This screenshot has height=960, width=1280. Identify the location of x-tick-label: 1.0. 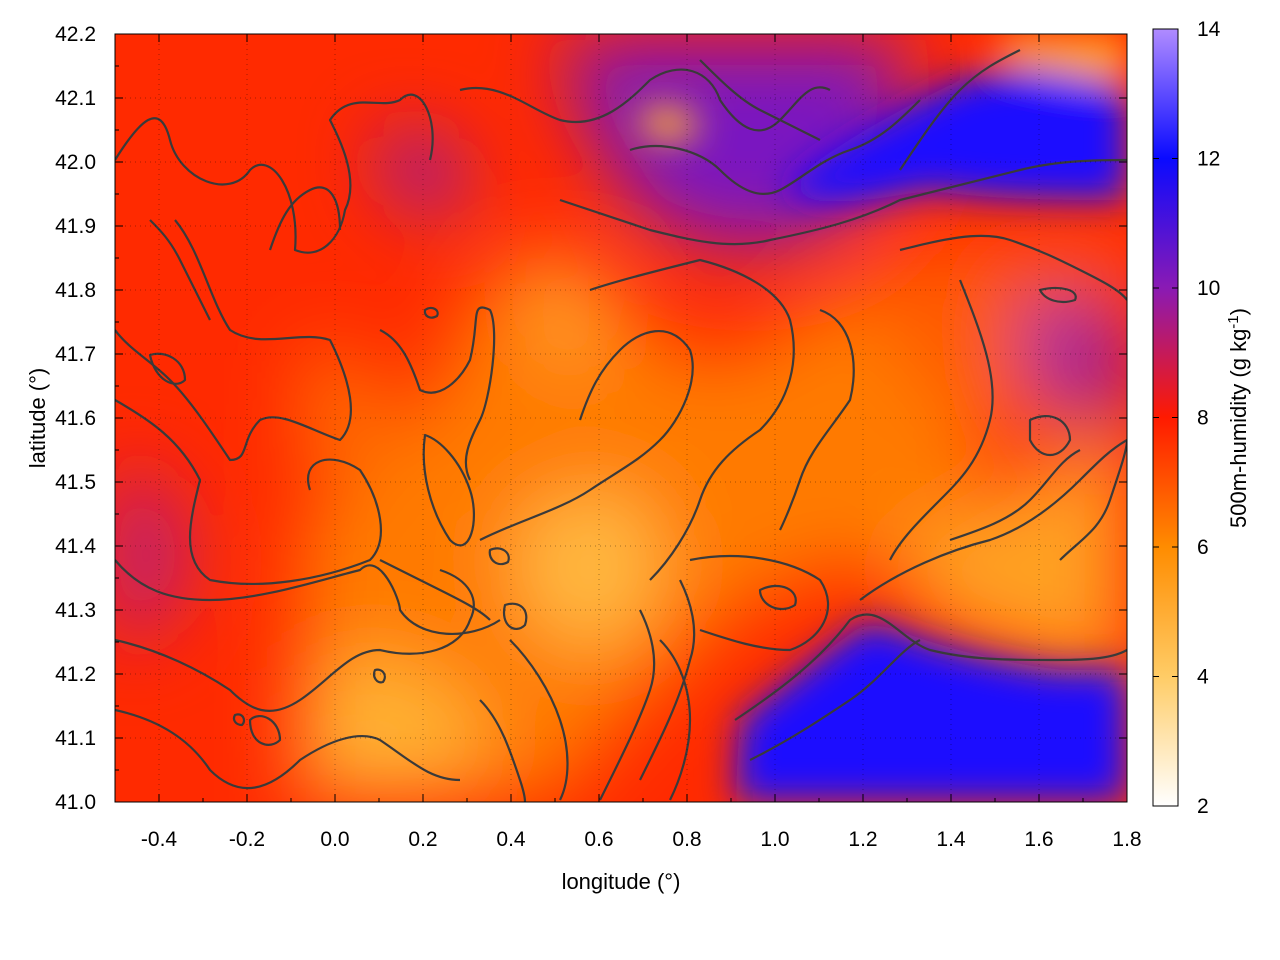
(774, 839).